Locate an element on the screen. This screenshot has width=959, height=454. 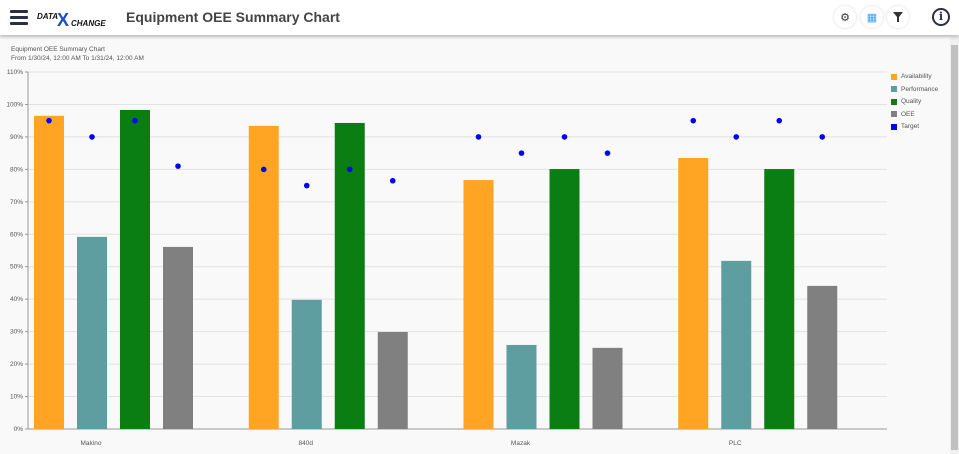
legend-item-availability: Availability is located at coordinates (911, 76).